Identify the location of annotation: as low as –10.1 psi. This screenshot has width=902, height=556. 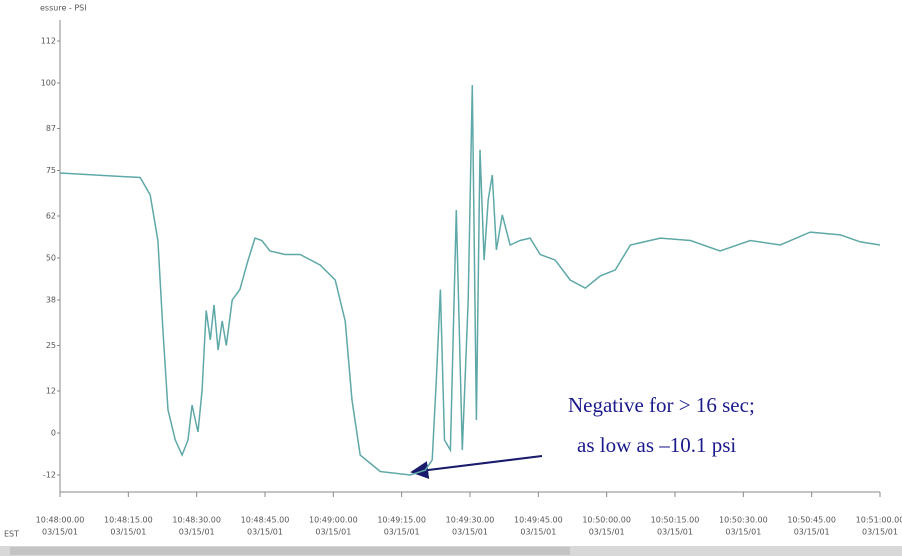
(656, 445).